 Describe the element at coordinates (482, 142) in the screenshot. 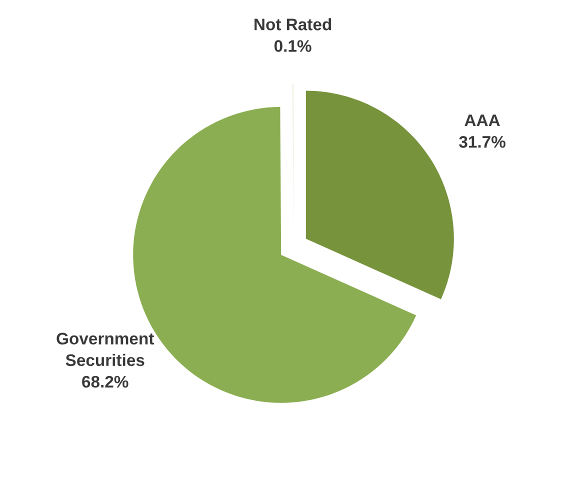

I see `data-label: 31.7%` at that location.